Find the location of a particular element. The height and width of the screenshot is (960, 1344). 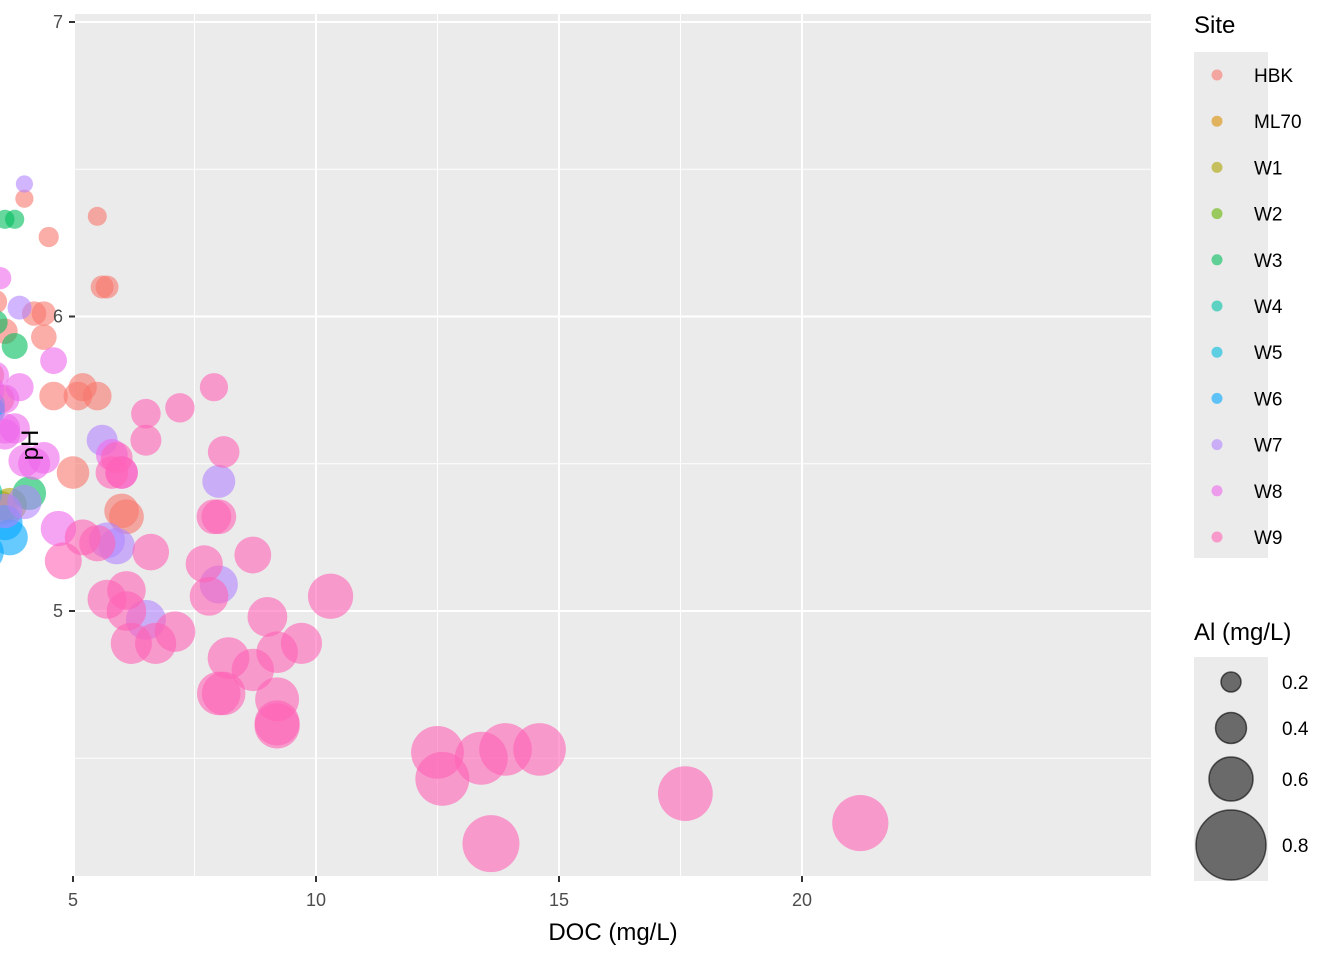

y-axis-ticks: 5 6 7 is located at coordinates (64, 316).